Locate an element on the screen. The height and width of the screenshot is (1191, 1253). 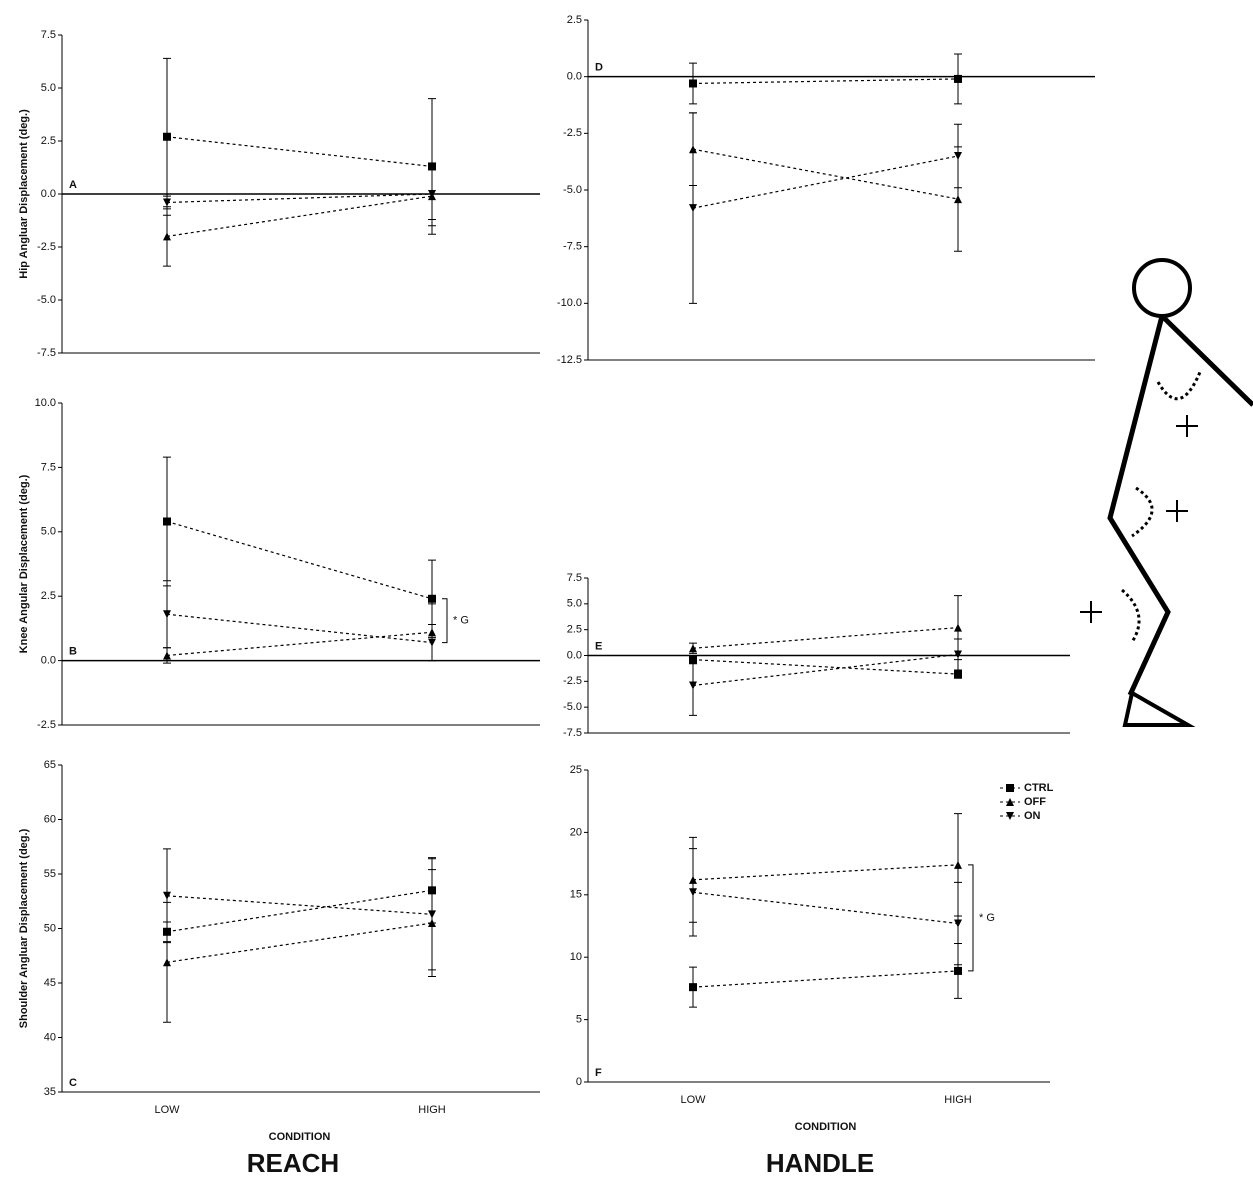
y-tick-label: 65 is located at coordinates (50, 765).